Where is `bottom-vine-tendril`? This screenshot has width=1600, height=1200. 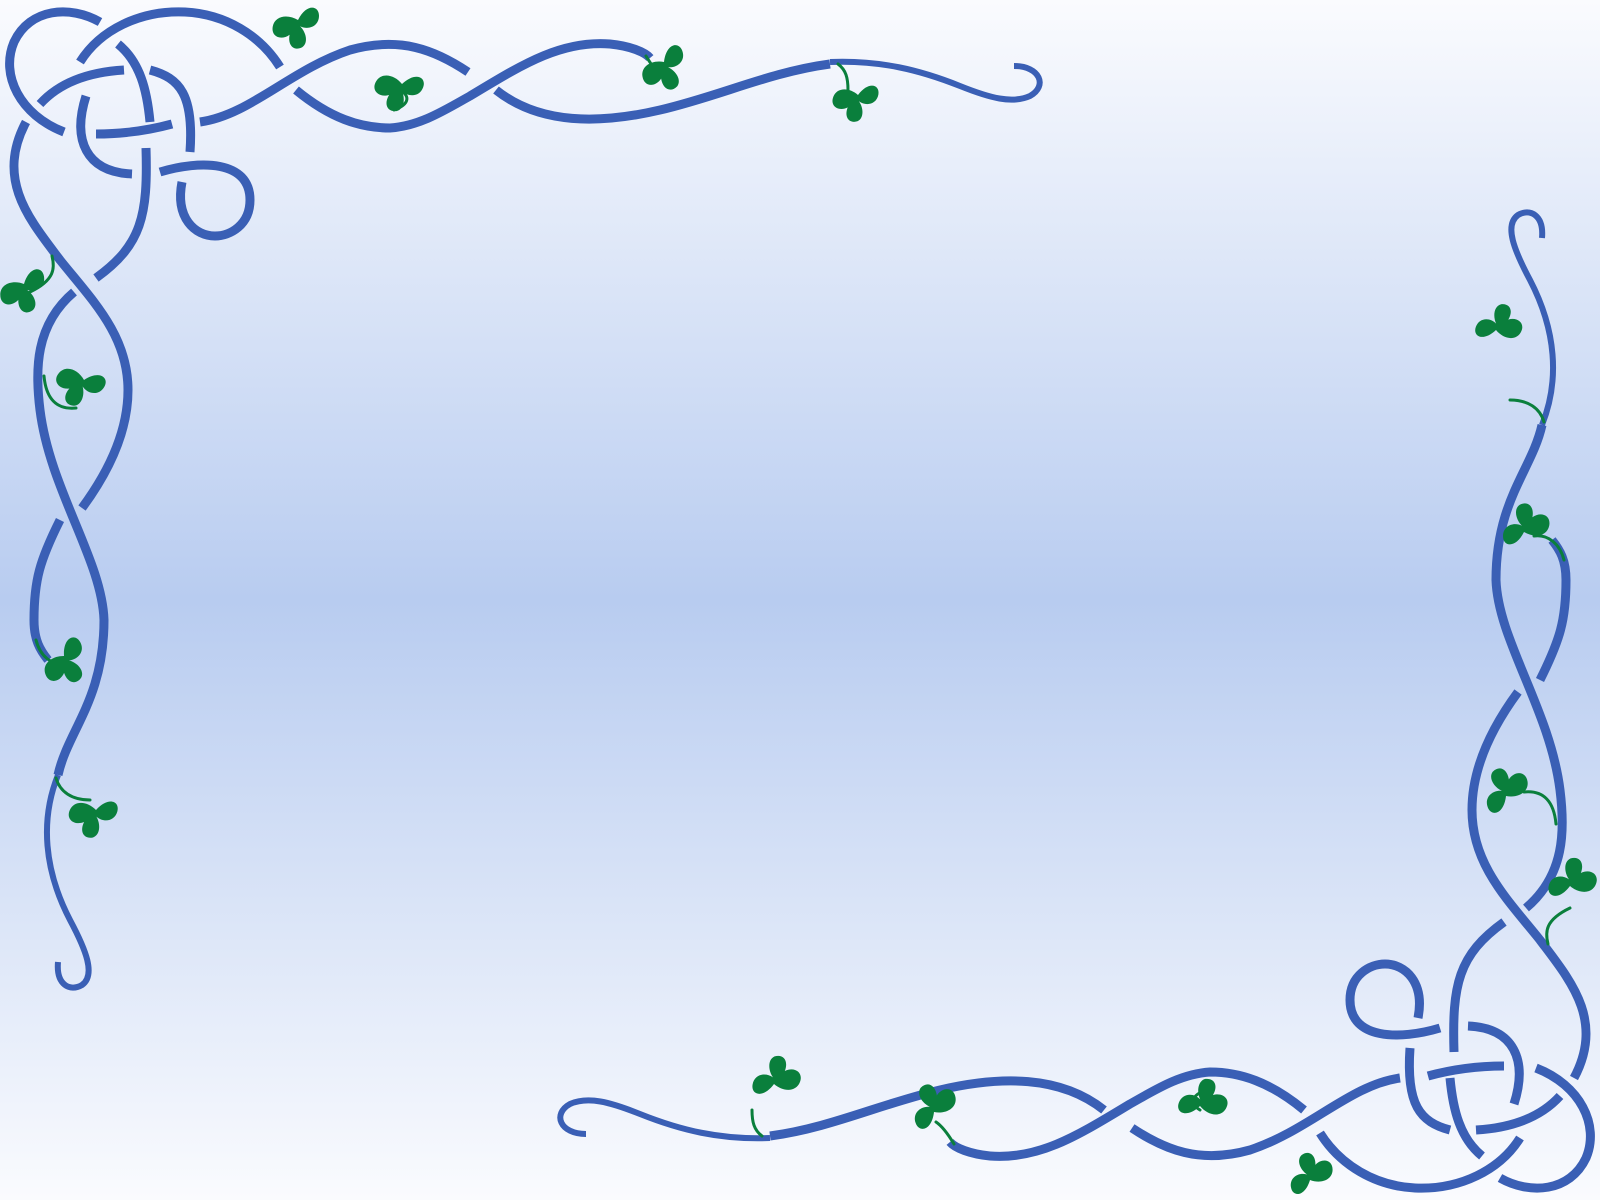 bottom-vine-tendril is located at coordinates (664, 1119).